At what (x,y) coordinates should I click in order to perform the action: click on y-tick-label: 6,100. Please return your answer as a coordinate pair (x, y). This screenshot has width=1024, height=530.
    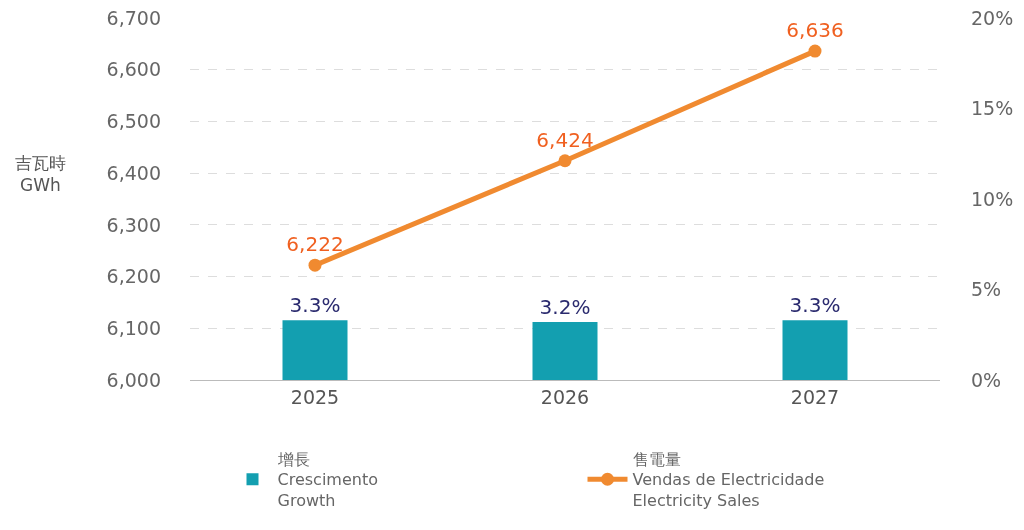
    Looking at the image, I should click on (133, 327).